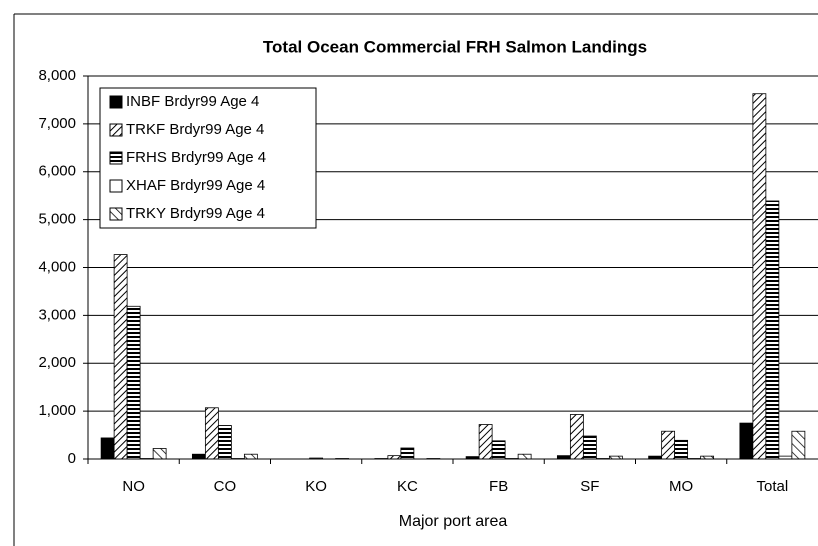 The height and width of the screenshot is (546, 818). I want to click on y-tick-label: 3,000, so click(57, 314).